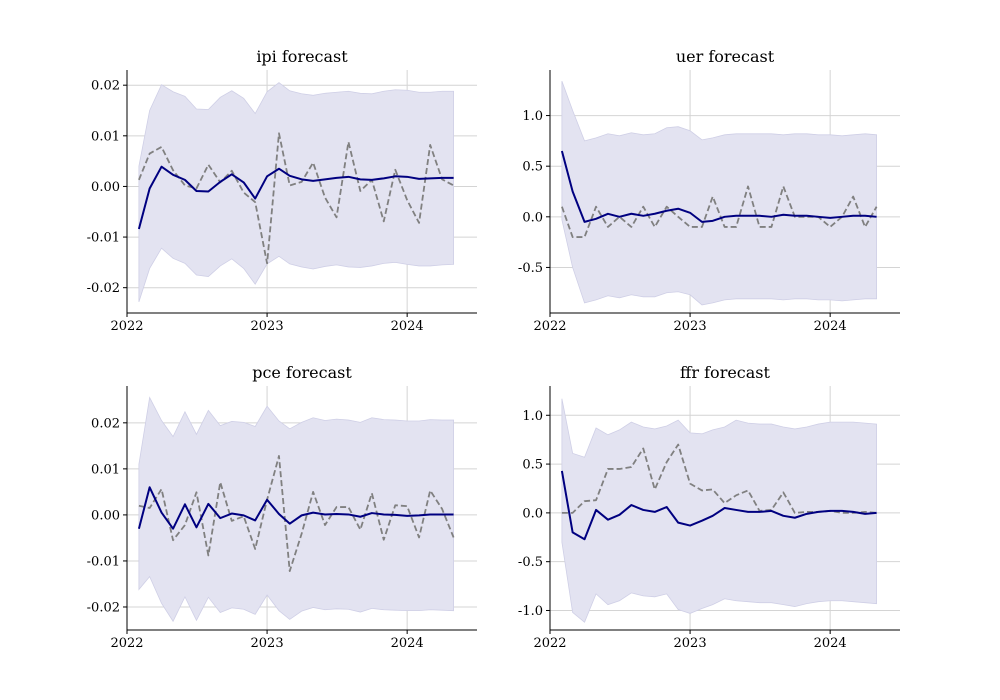 This screenshot has height=700, width=1000. What do you see at coordinates (725, 372) in the screenshot?
I see `chart-title: ffr forecast` at bounding box center [725, 372].